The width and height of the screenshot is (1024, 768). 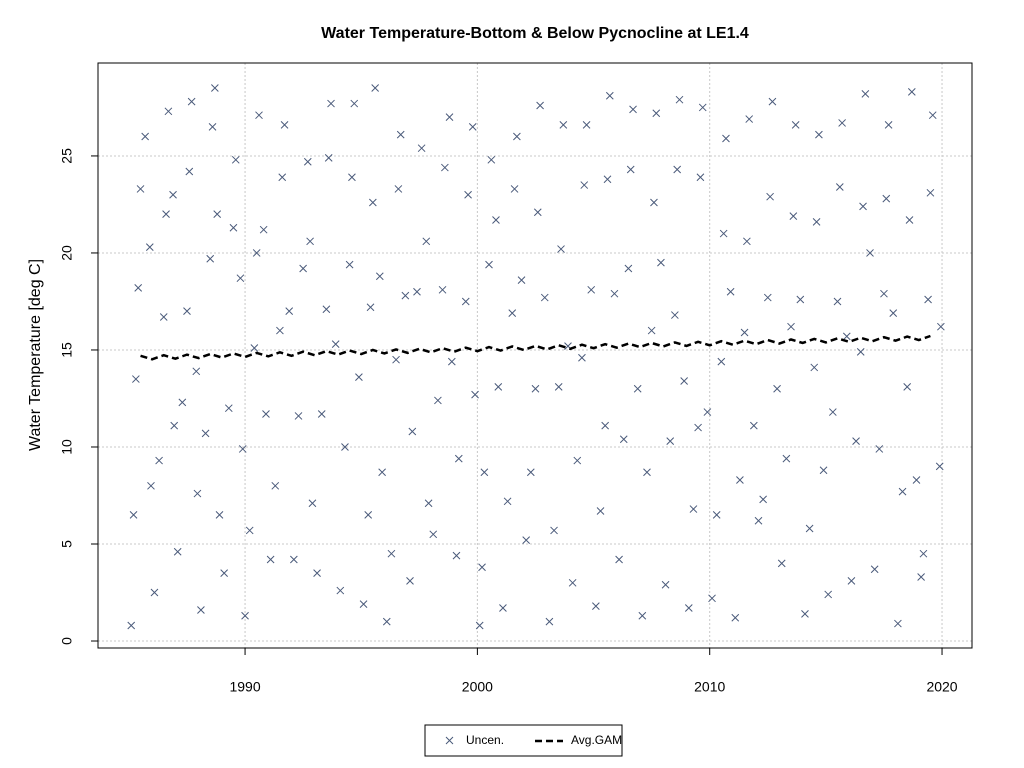 I want to click on legend: Uncen. Avg.GAM, so click(x=523, y=740).